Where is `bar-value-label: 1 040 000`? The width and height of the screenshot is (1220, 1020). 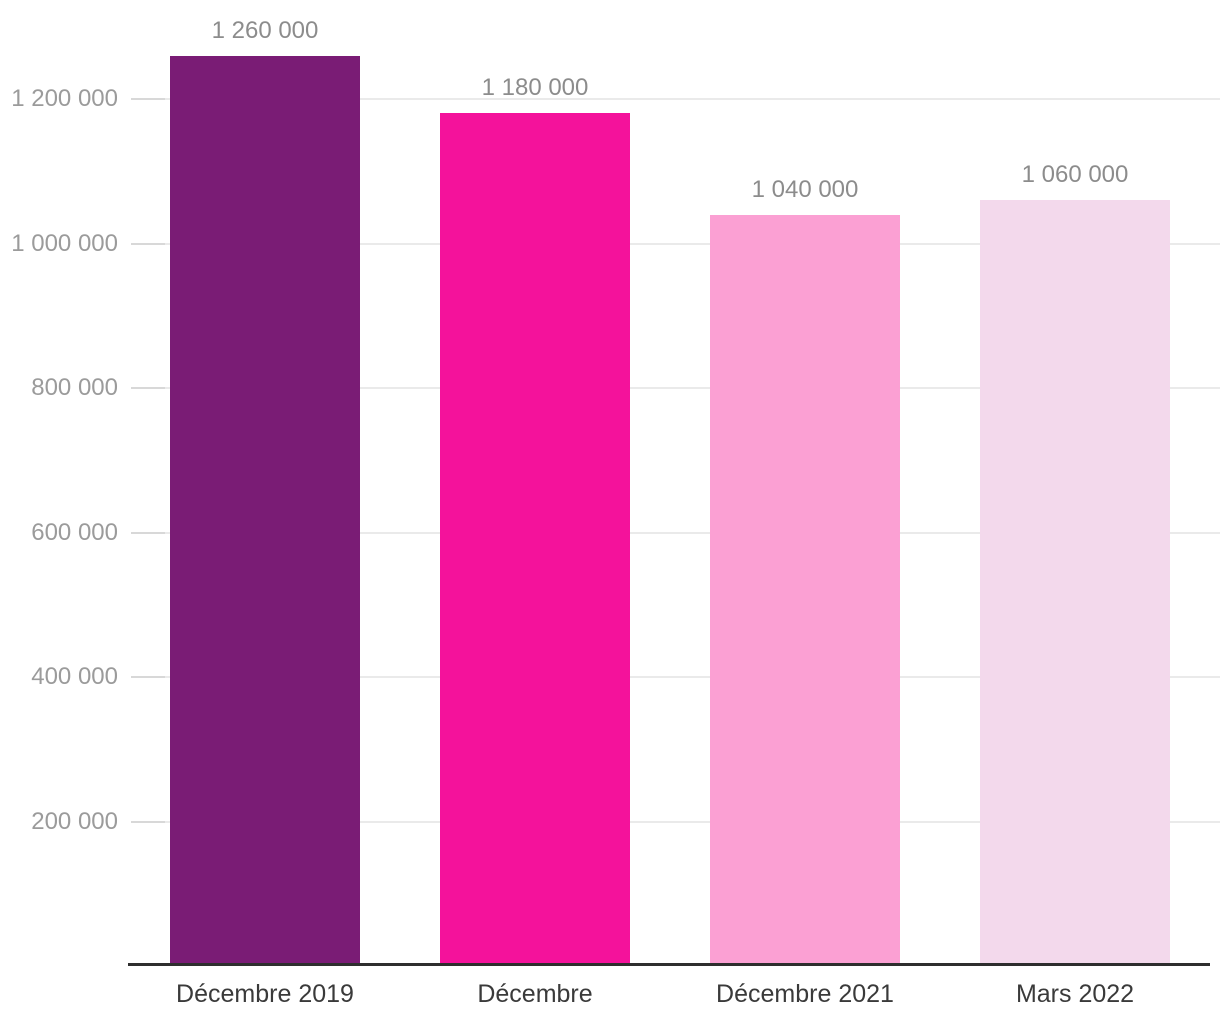
bar-value-label: 1 040 000 is located at coordinates (805, 189).